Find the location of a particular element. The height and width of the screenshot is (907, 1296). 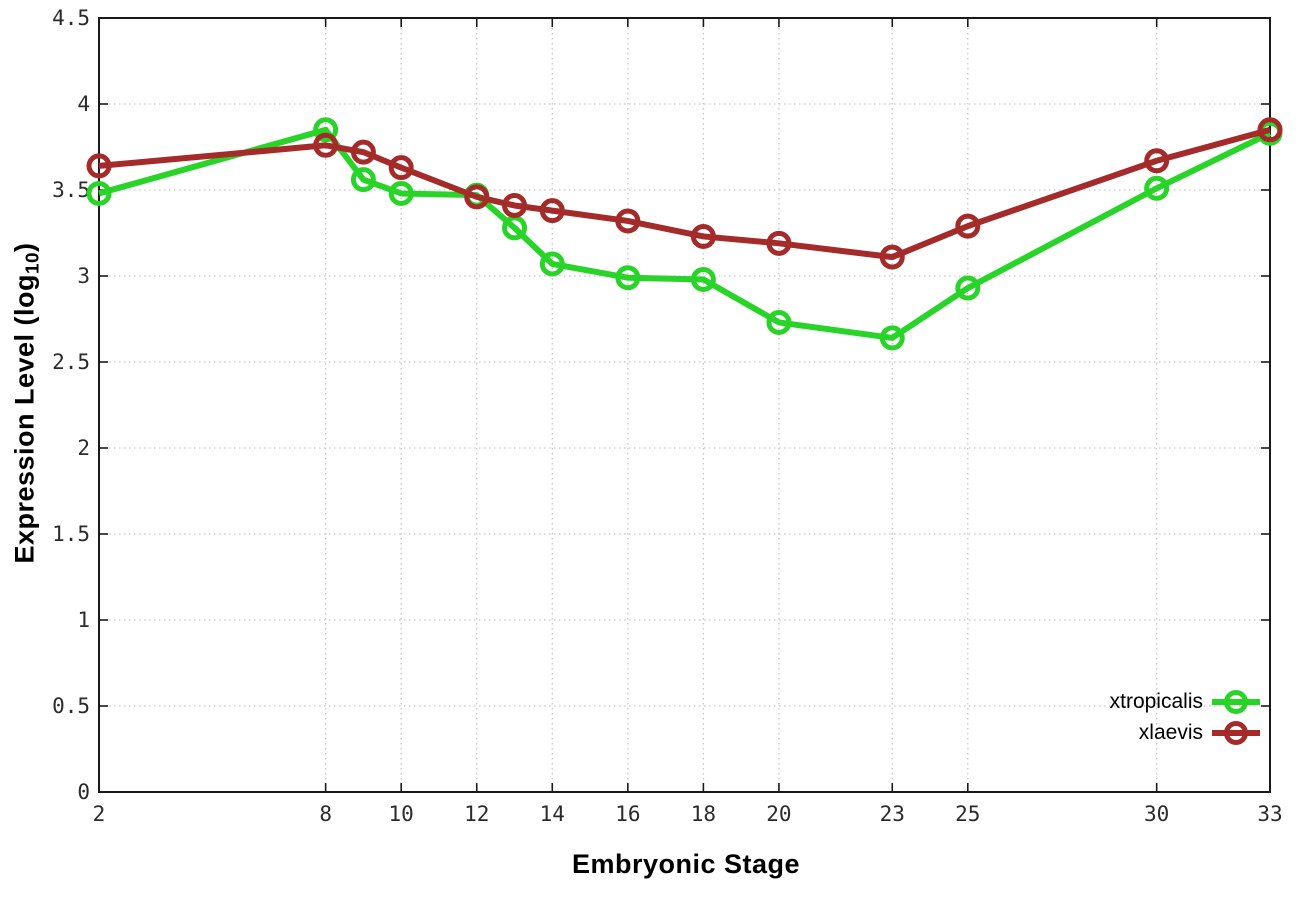

y-axis-title-close: ) is located at coordinates (24, 247).